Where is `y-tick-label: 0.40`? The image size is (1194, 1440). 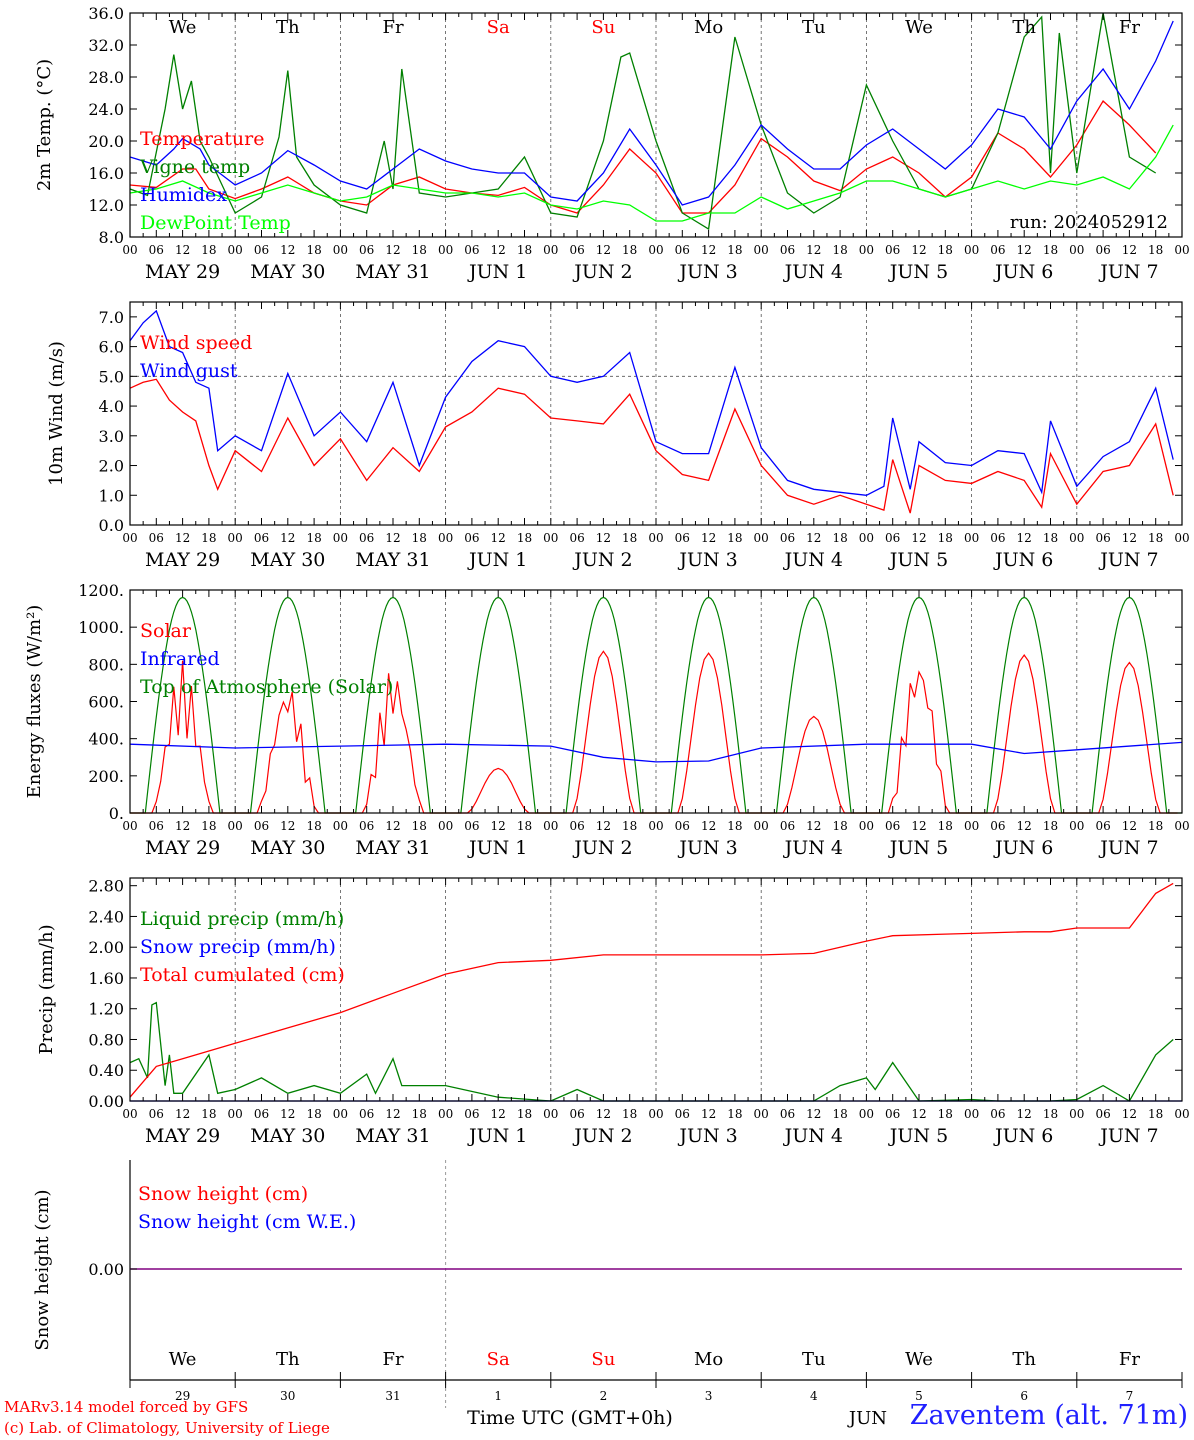 y-tick-label: 0.40 is located at coordinates (106, 1070).